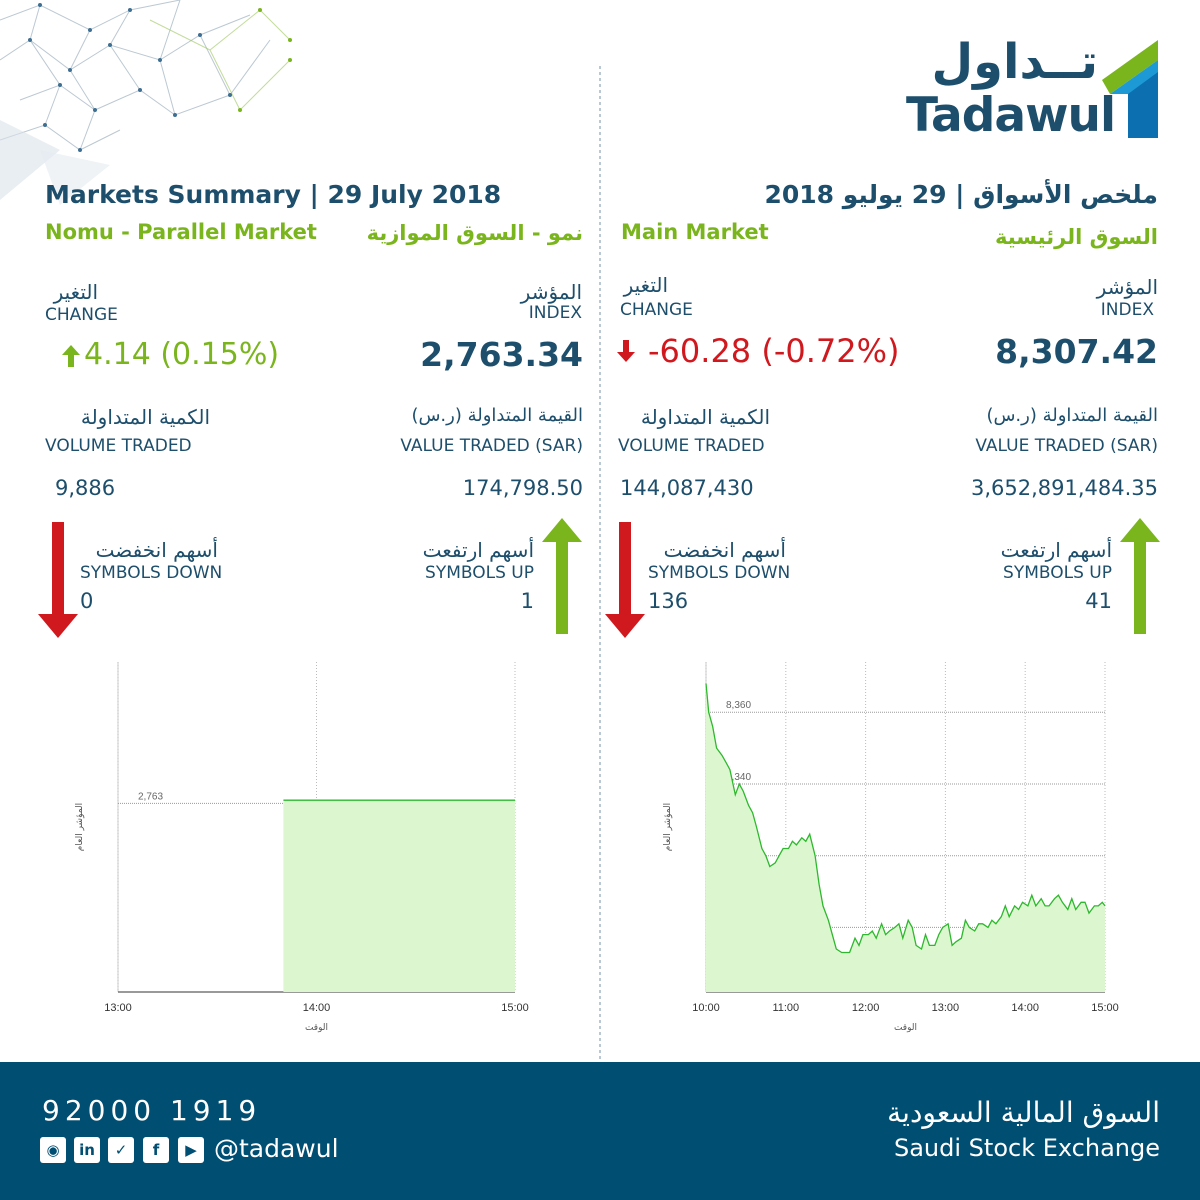 The height and width of the screenshot is (1200, 1200). What do you see at coordinates (474, 233) in the screenshot?
I see `nomu-market-title-ar: نمو - السوق الموازية` at bounding box center [474, 233].